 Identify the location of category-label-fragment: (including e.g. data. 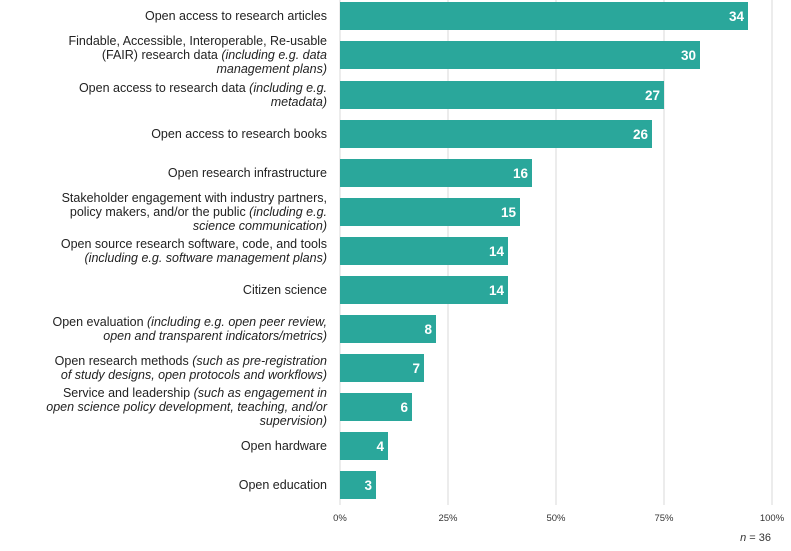
(274, 55).